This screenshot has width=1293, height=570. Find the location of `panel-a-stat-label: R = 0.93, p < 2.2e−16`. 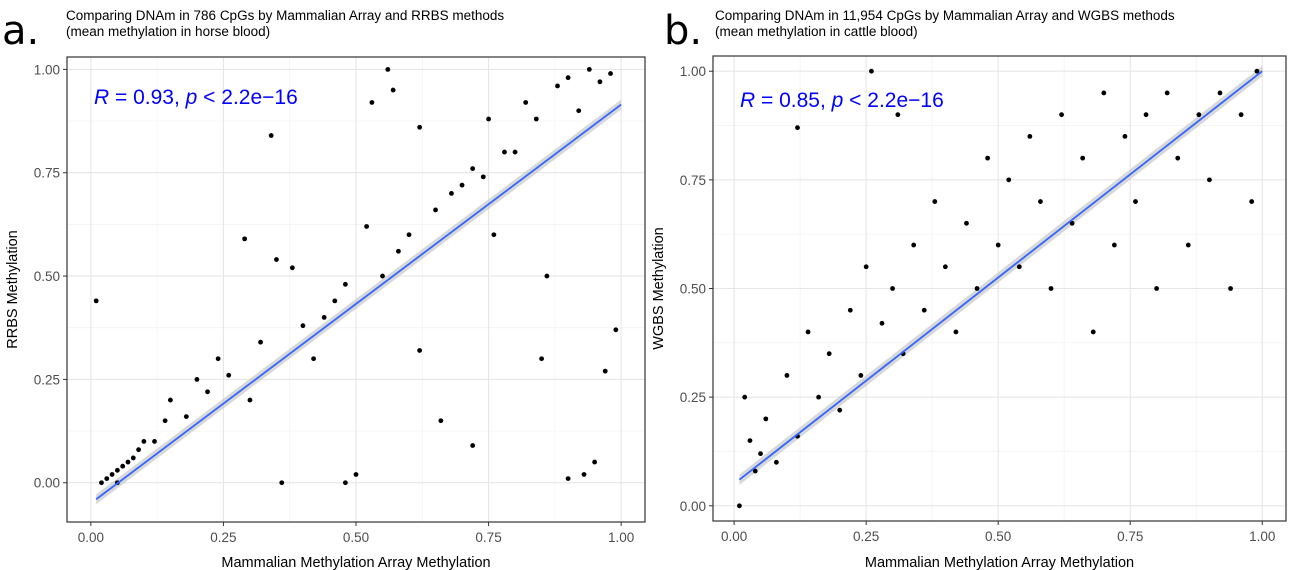

panel-a-stat-label: R = 0.93, p < 2.2e−16 is located at coordinates (196, 97).